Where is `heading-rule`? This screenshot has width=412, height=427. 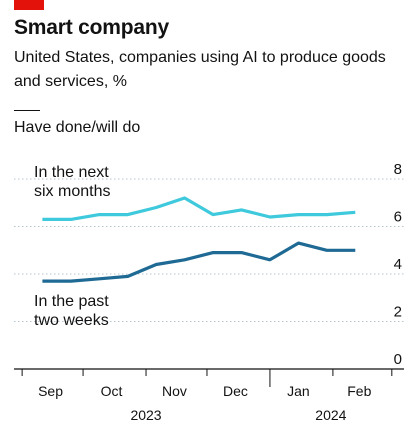 heading-rule is located at coordinates (27, 110).